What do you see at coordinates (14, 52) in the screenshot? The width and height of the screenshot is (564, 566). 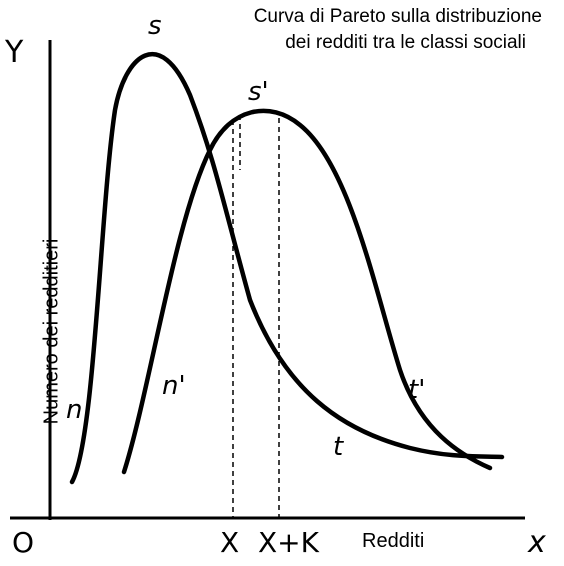 I see `y-axis-letter: Y` at bounding box center [14, 52].